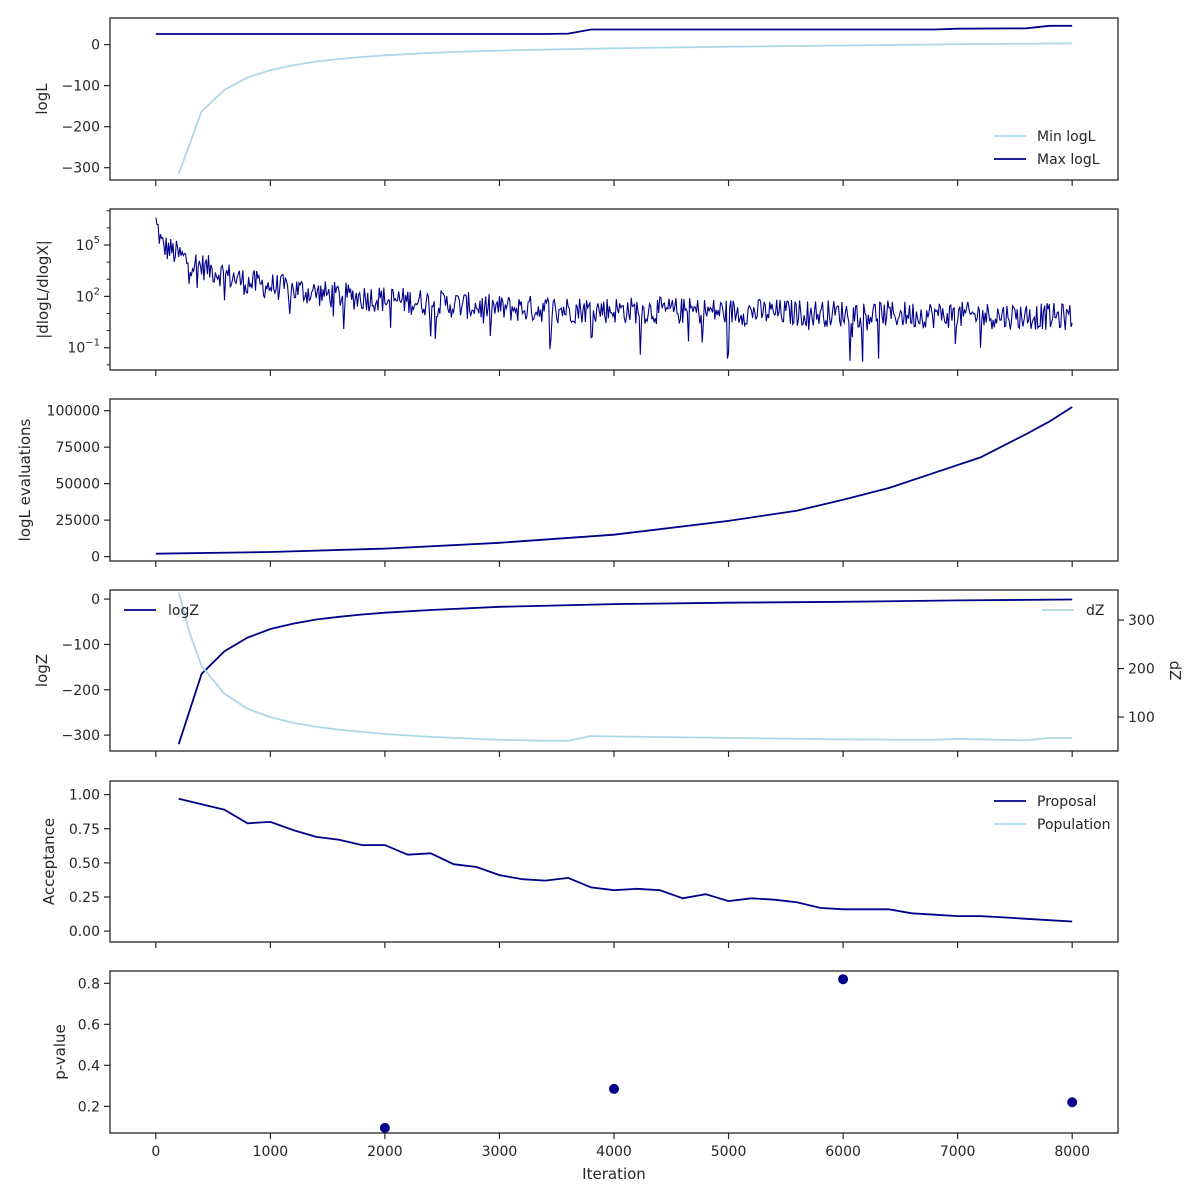  I want to click on y-axis-label: Acceptance, so click(49, 861).